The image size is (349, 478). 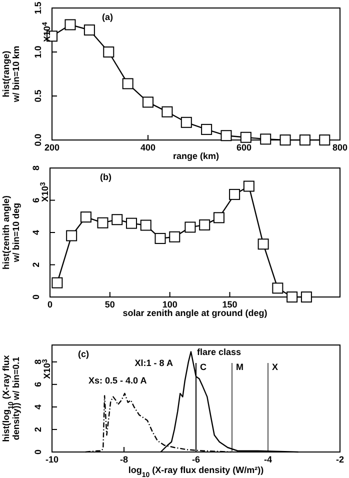 I want to click on y-tick-label: 1.0, so click(x=38, y=52).